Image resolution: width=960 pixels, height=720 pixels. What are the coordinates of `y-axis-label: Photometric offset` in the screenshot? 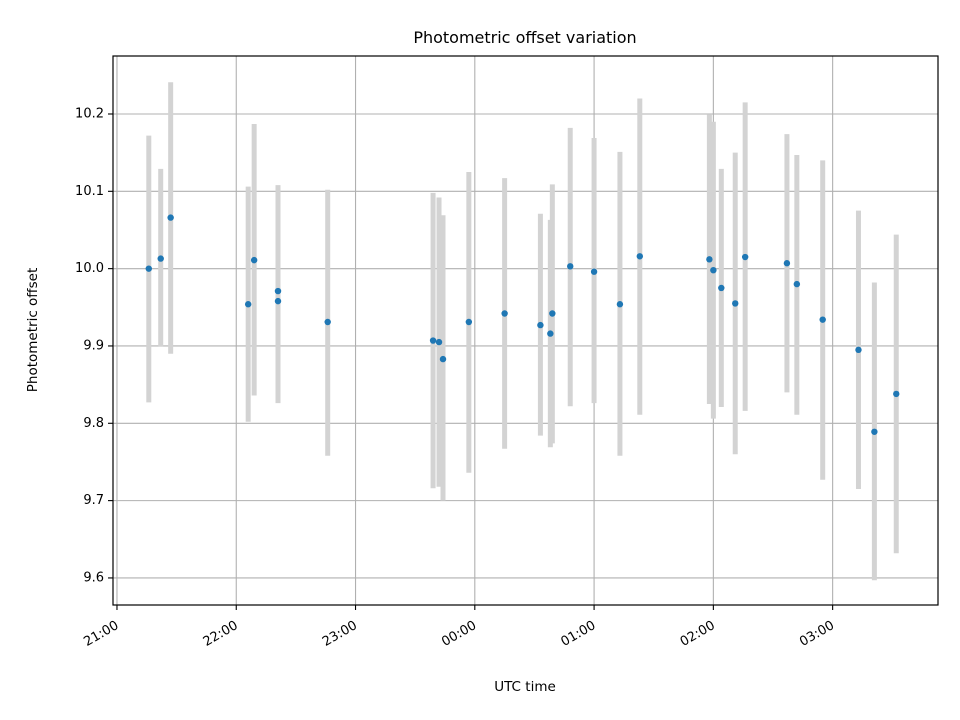 It's located at (33, 330).